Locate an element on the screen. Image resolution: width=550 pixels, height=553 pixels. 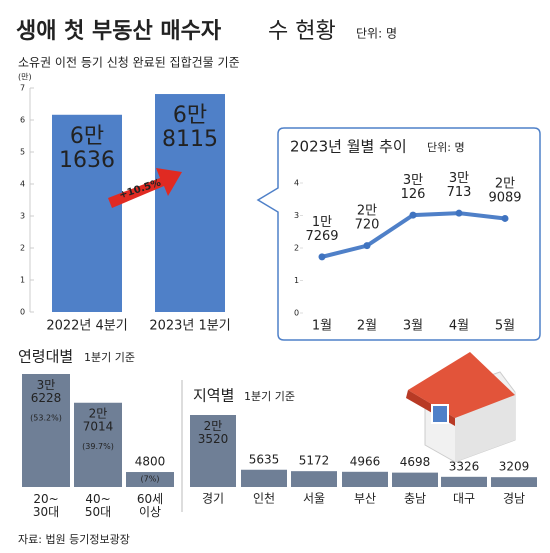
value-label: 2만 7014 is located at coordinates (98, 419).